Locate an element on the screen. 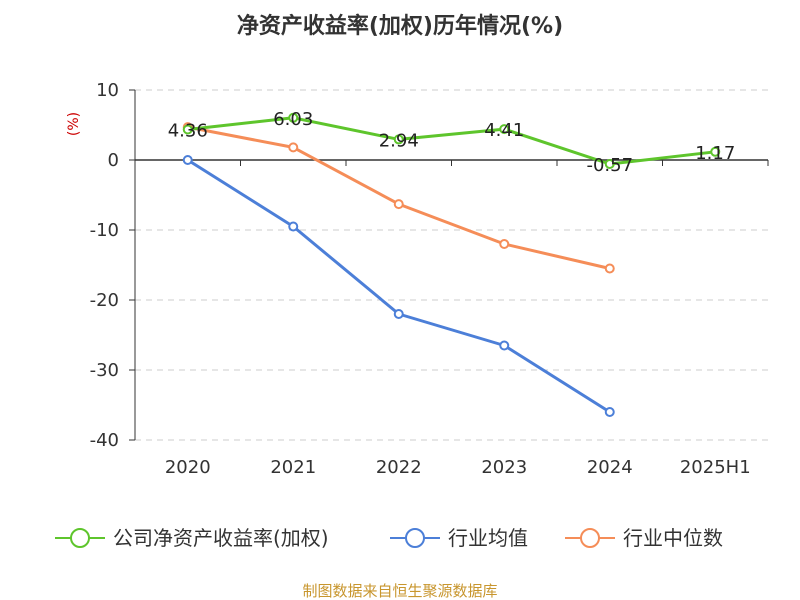 This screenshot has width=800, height=600. legend-label: 公司净资产收益率(加权) is located at coordinates (221, 538).